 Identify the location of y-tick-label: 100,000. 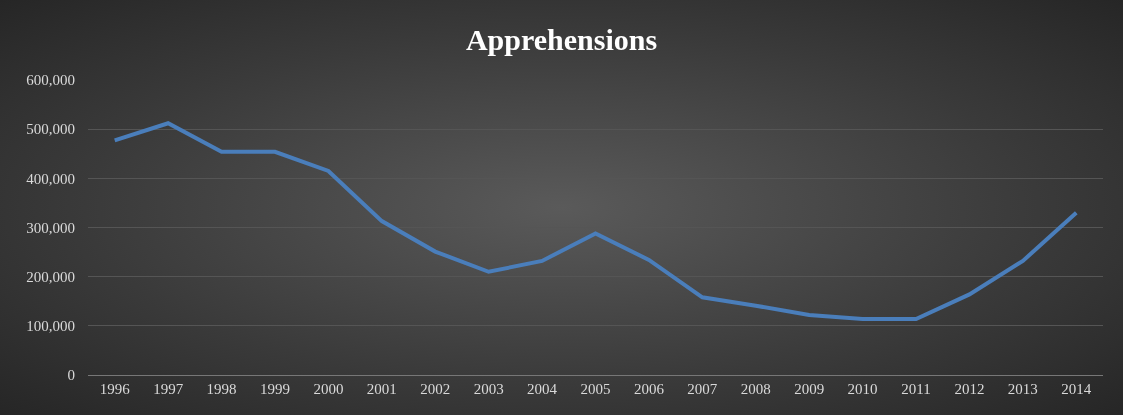
(50, 326).